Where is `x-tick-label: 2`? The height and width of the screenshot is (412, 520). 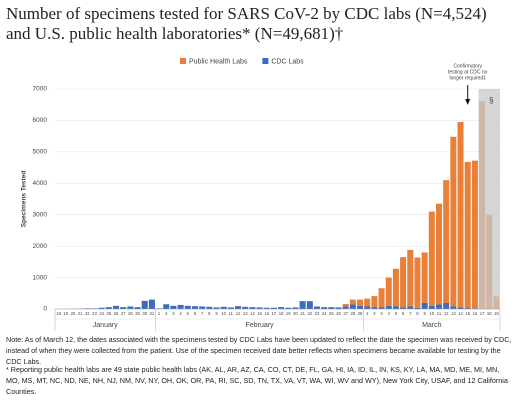
x-tick-label: 2 is located at coordinates (374, 313).